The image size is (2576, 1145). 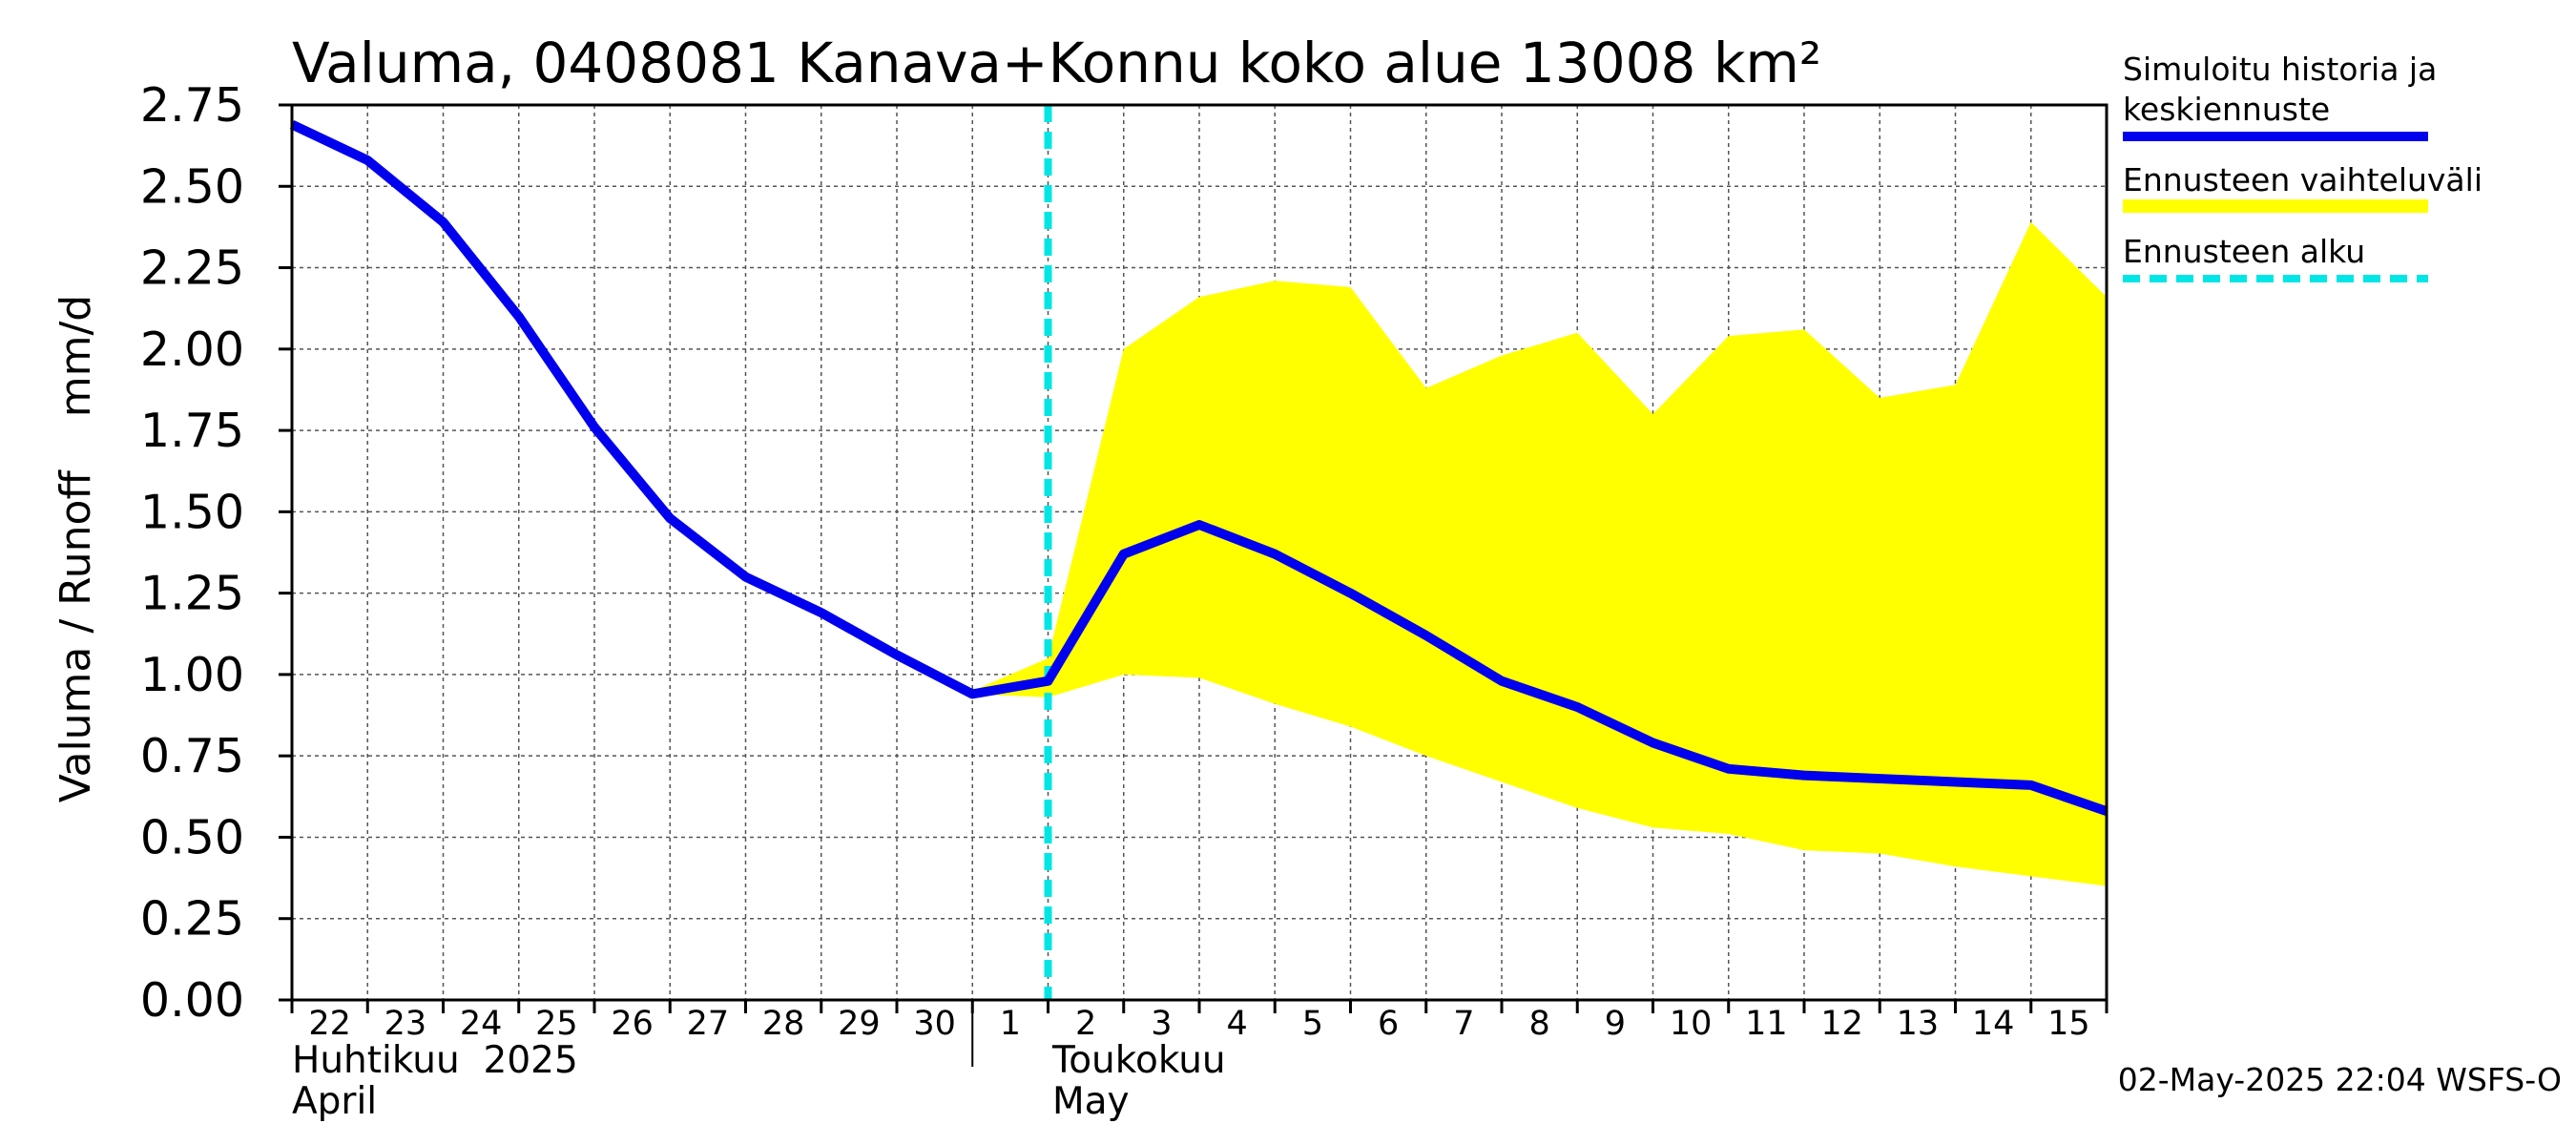 I want to click on y-tick-label: 2.75, so click(x=192, y=106).